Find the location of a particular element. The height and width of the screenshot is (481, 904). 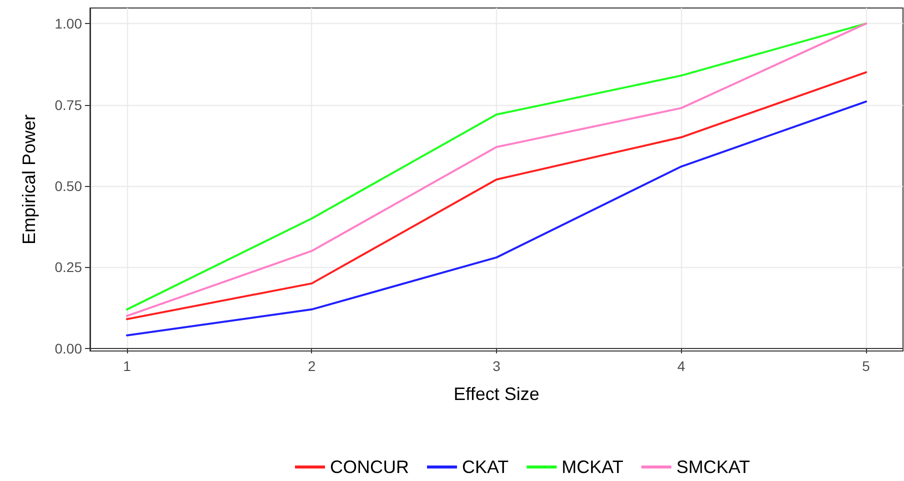

y-tick-label: 0.75 is located at coordinates (68, 104).